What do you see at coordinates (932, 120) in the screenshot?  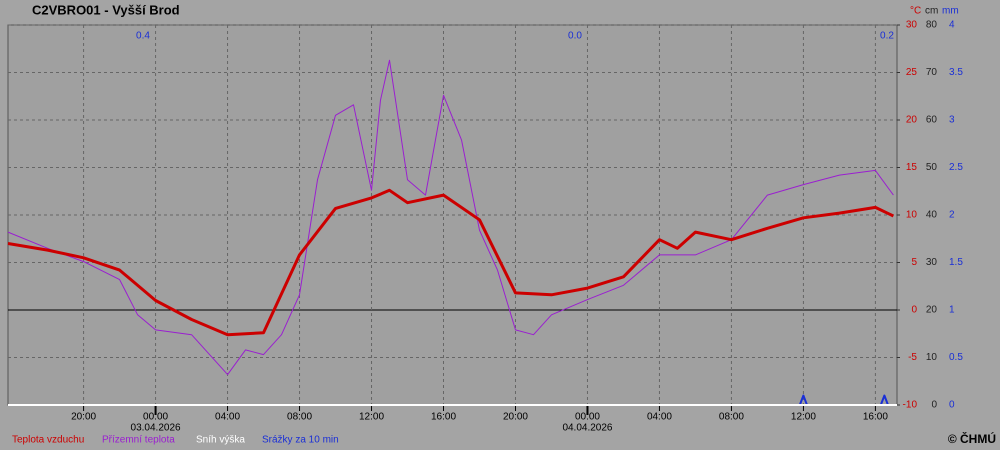 I see `y2-tick-label: 60` at bounding box center [932, 120].